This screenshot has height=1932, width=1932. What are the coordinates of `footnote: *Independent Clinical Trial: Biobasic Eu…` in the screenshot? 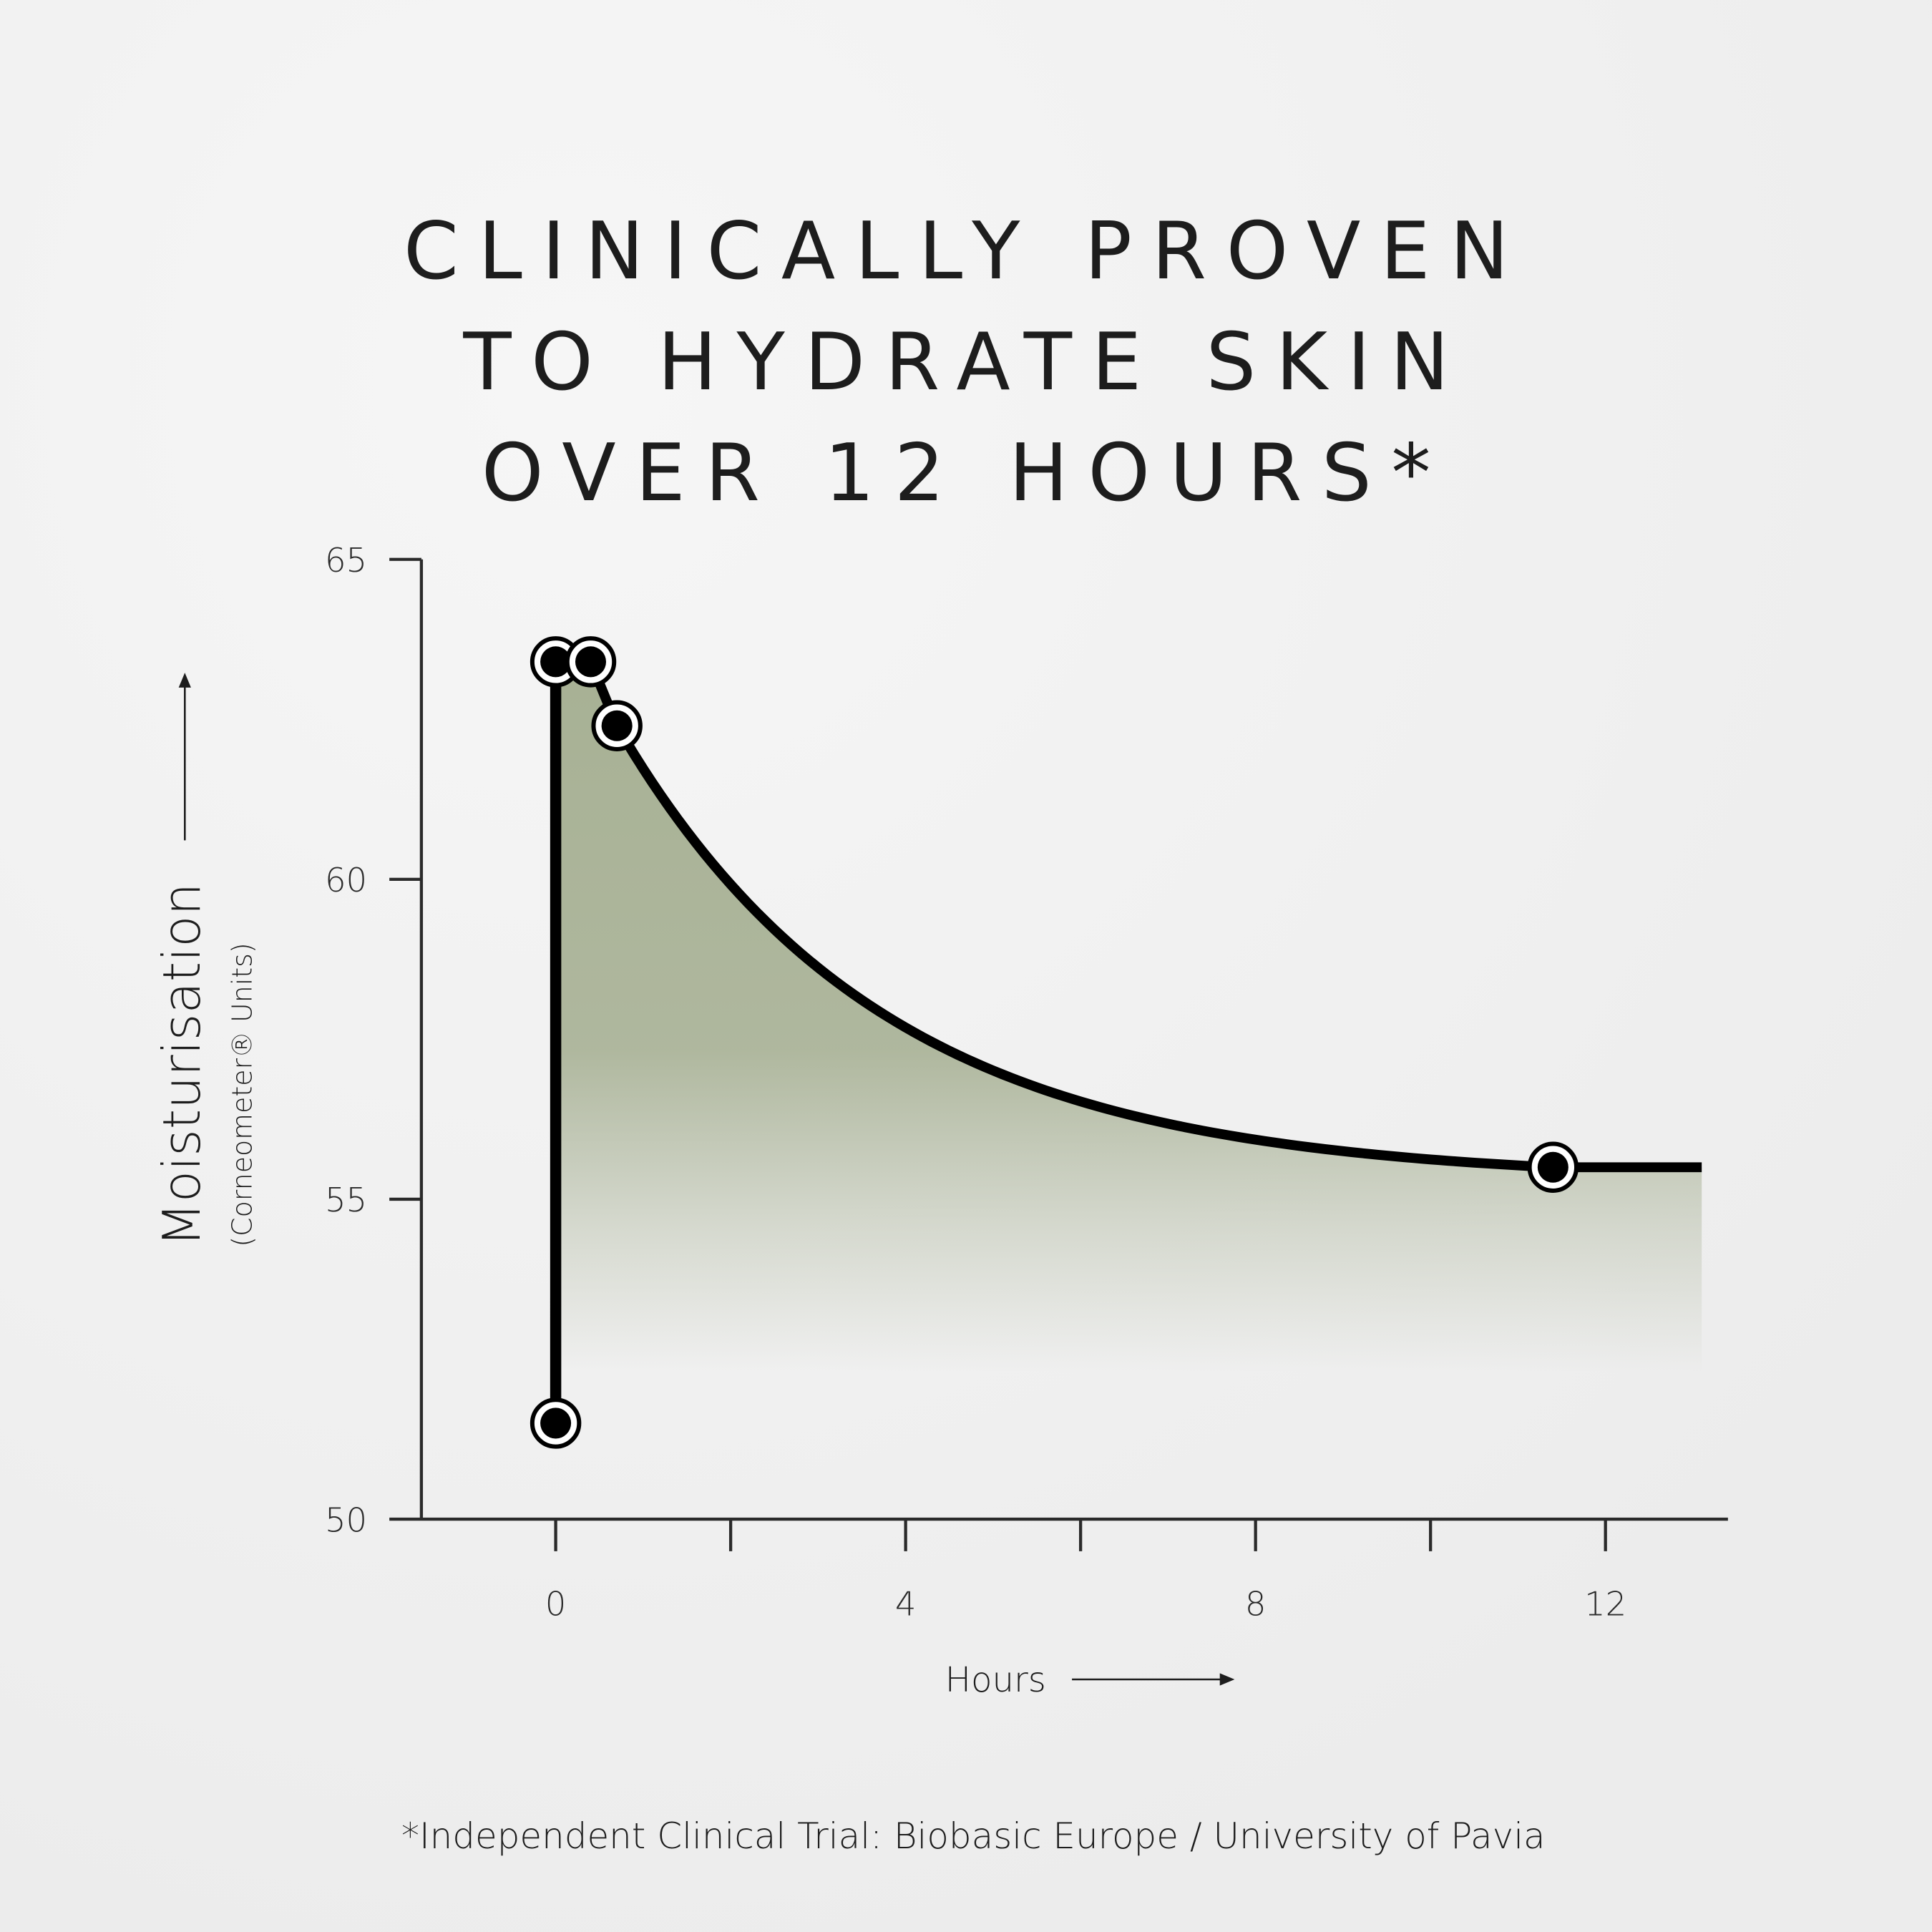 It's located at (973, 1836).